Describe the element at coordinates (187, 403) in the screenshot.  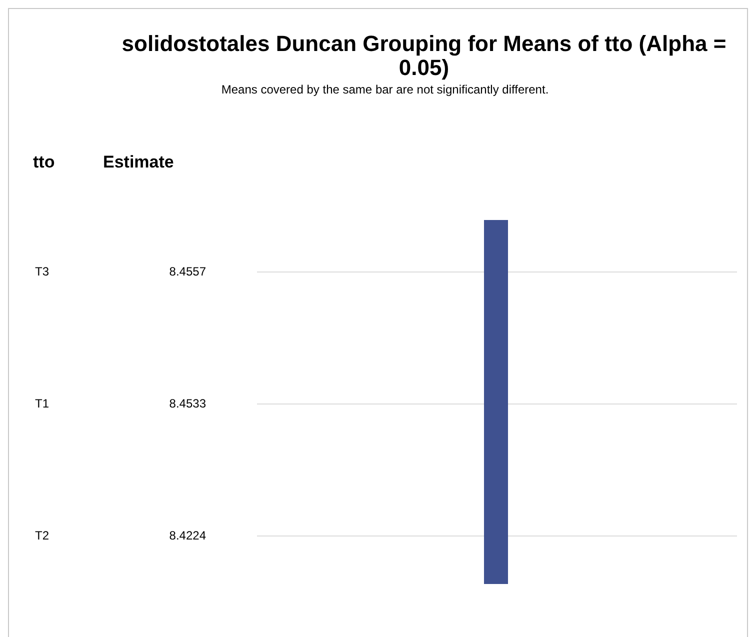
I see `data-label: 8.4533` at that location.